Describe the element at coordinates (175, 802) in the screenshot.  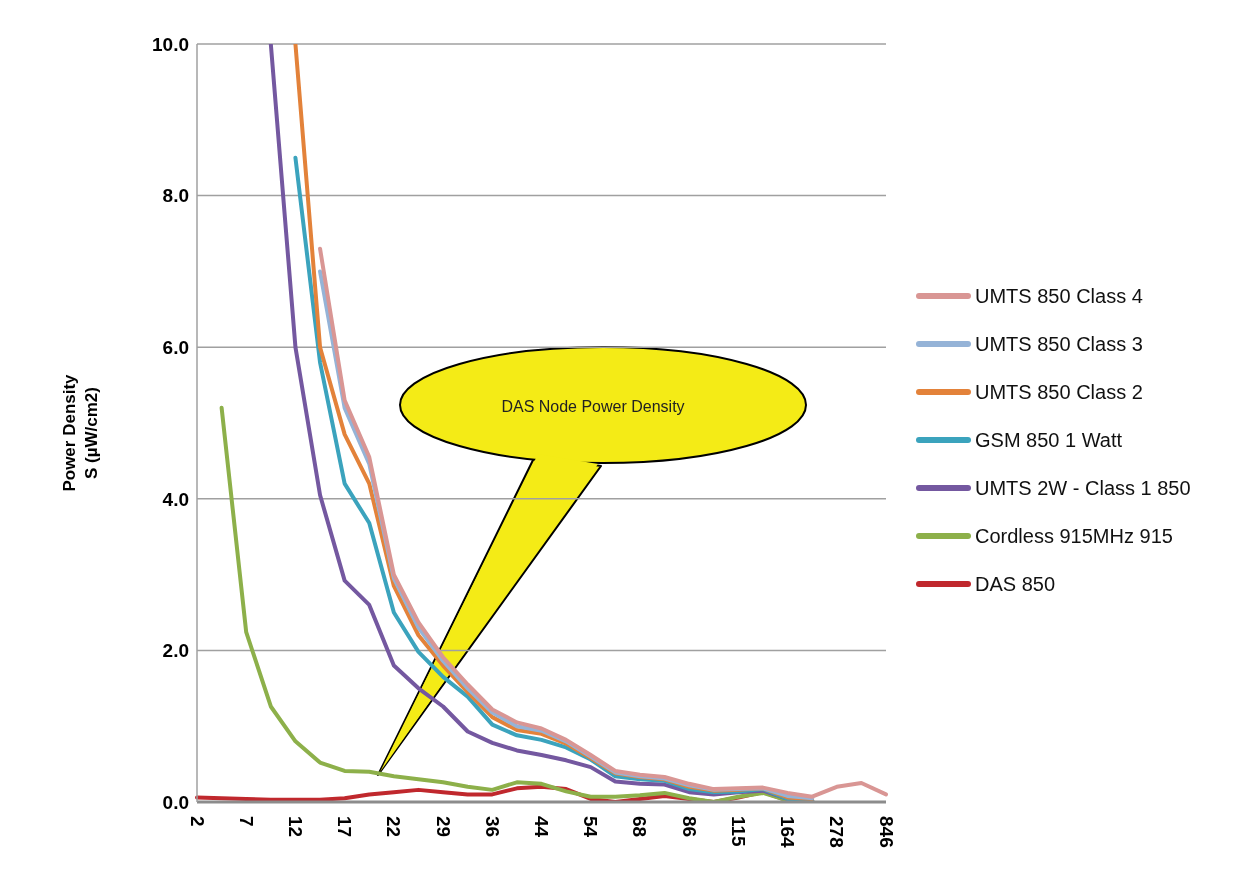
I see `y-tick-label: 0.0` at that location.